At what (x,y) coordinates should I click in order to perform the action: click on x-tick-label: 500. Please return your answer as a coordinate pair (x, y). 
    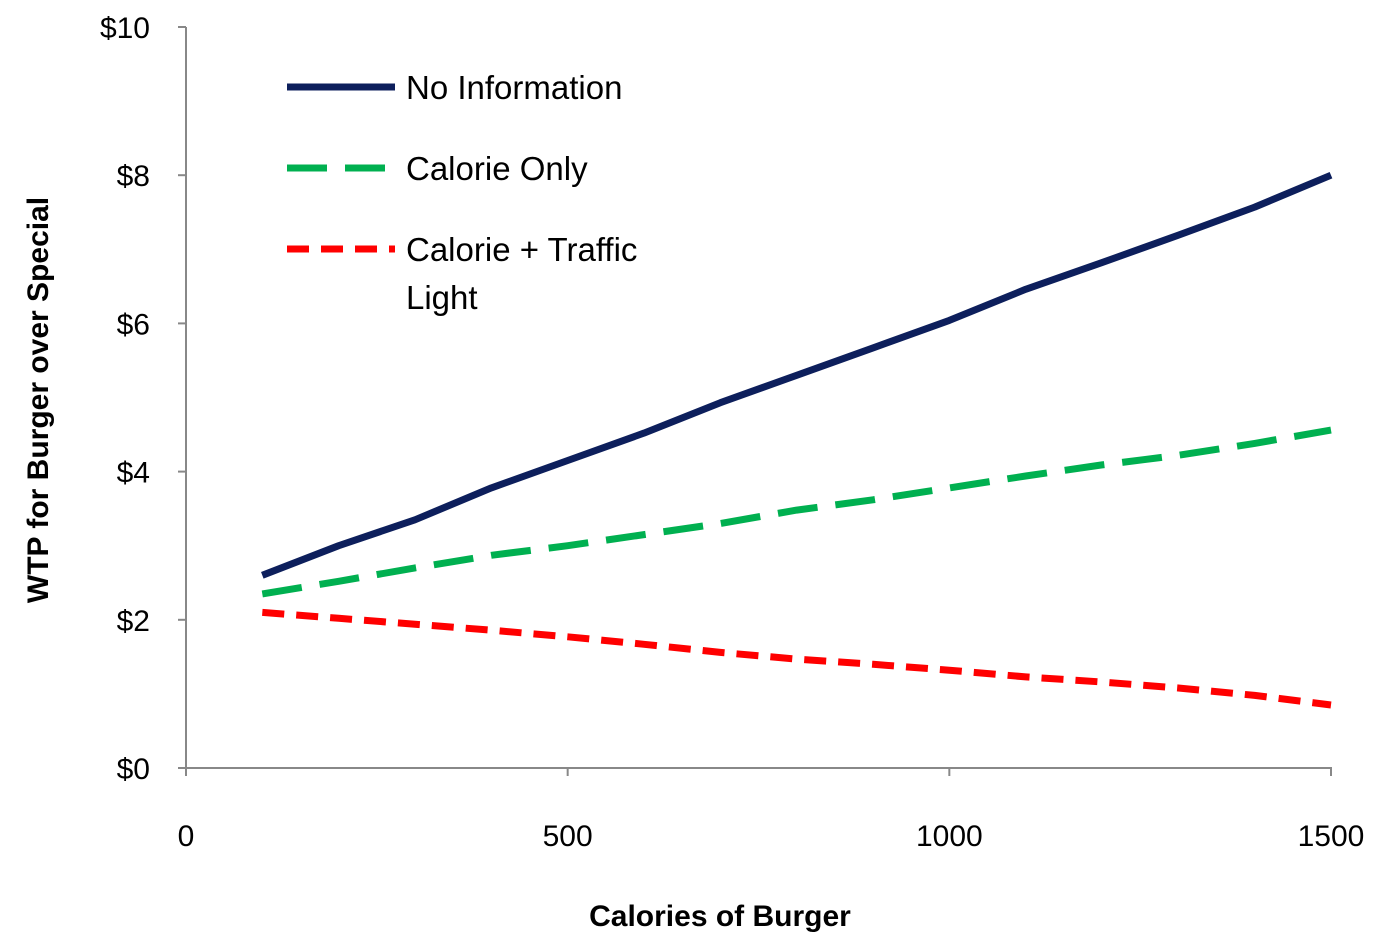
    Looking at the image, I should click on (568, 836).